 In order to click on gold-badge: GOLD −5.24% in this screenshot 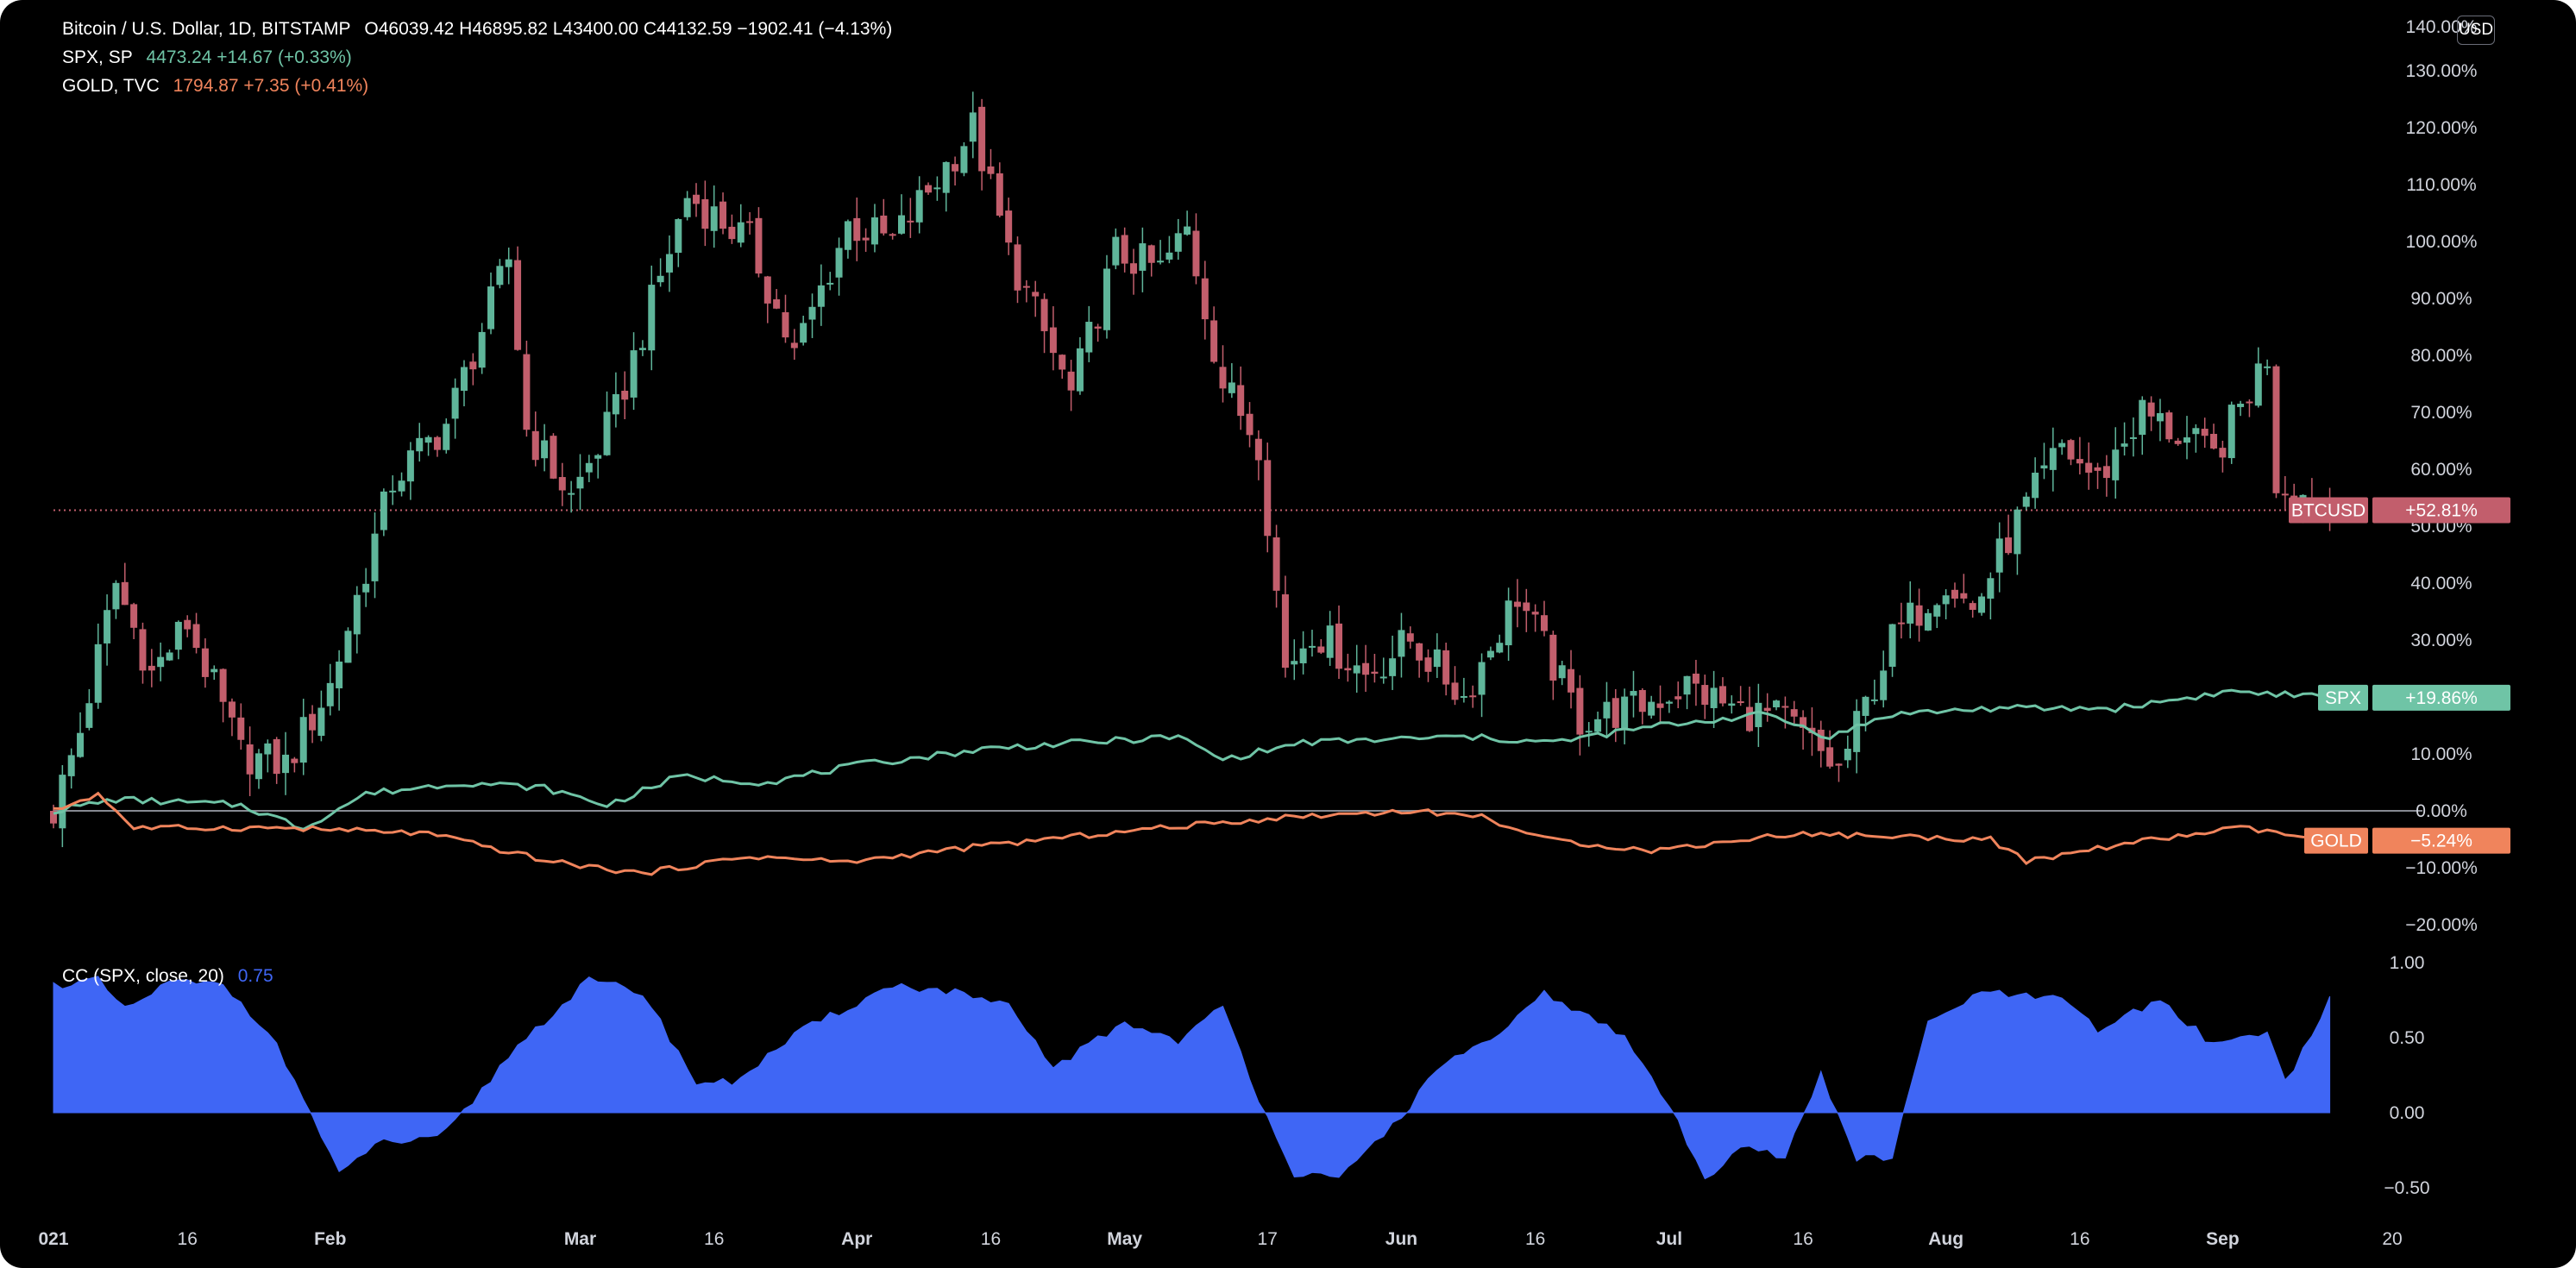, I will do `click(2407, 840)`.